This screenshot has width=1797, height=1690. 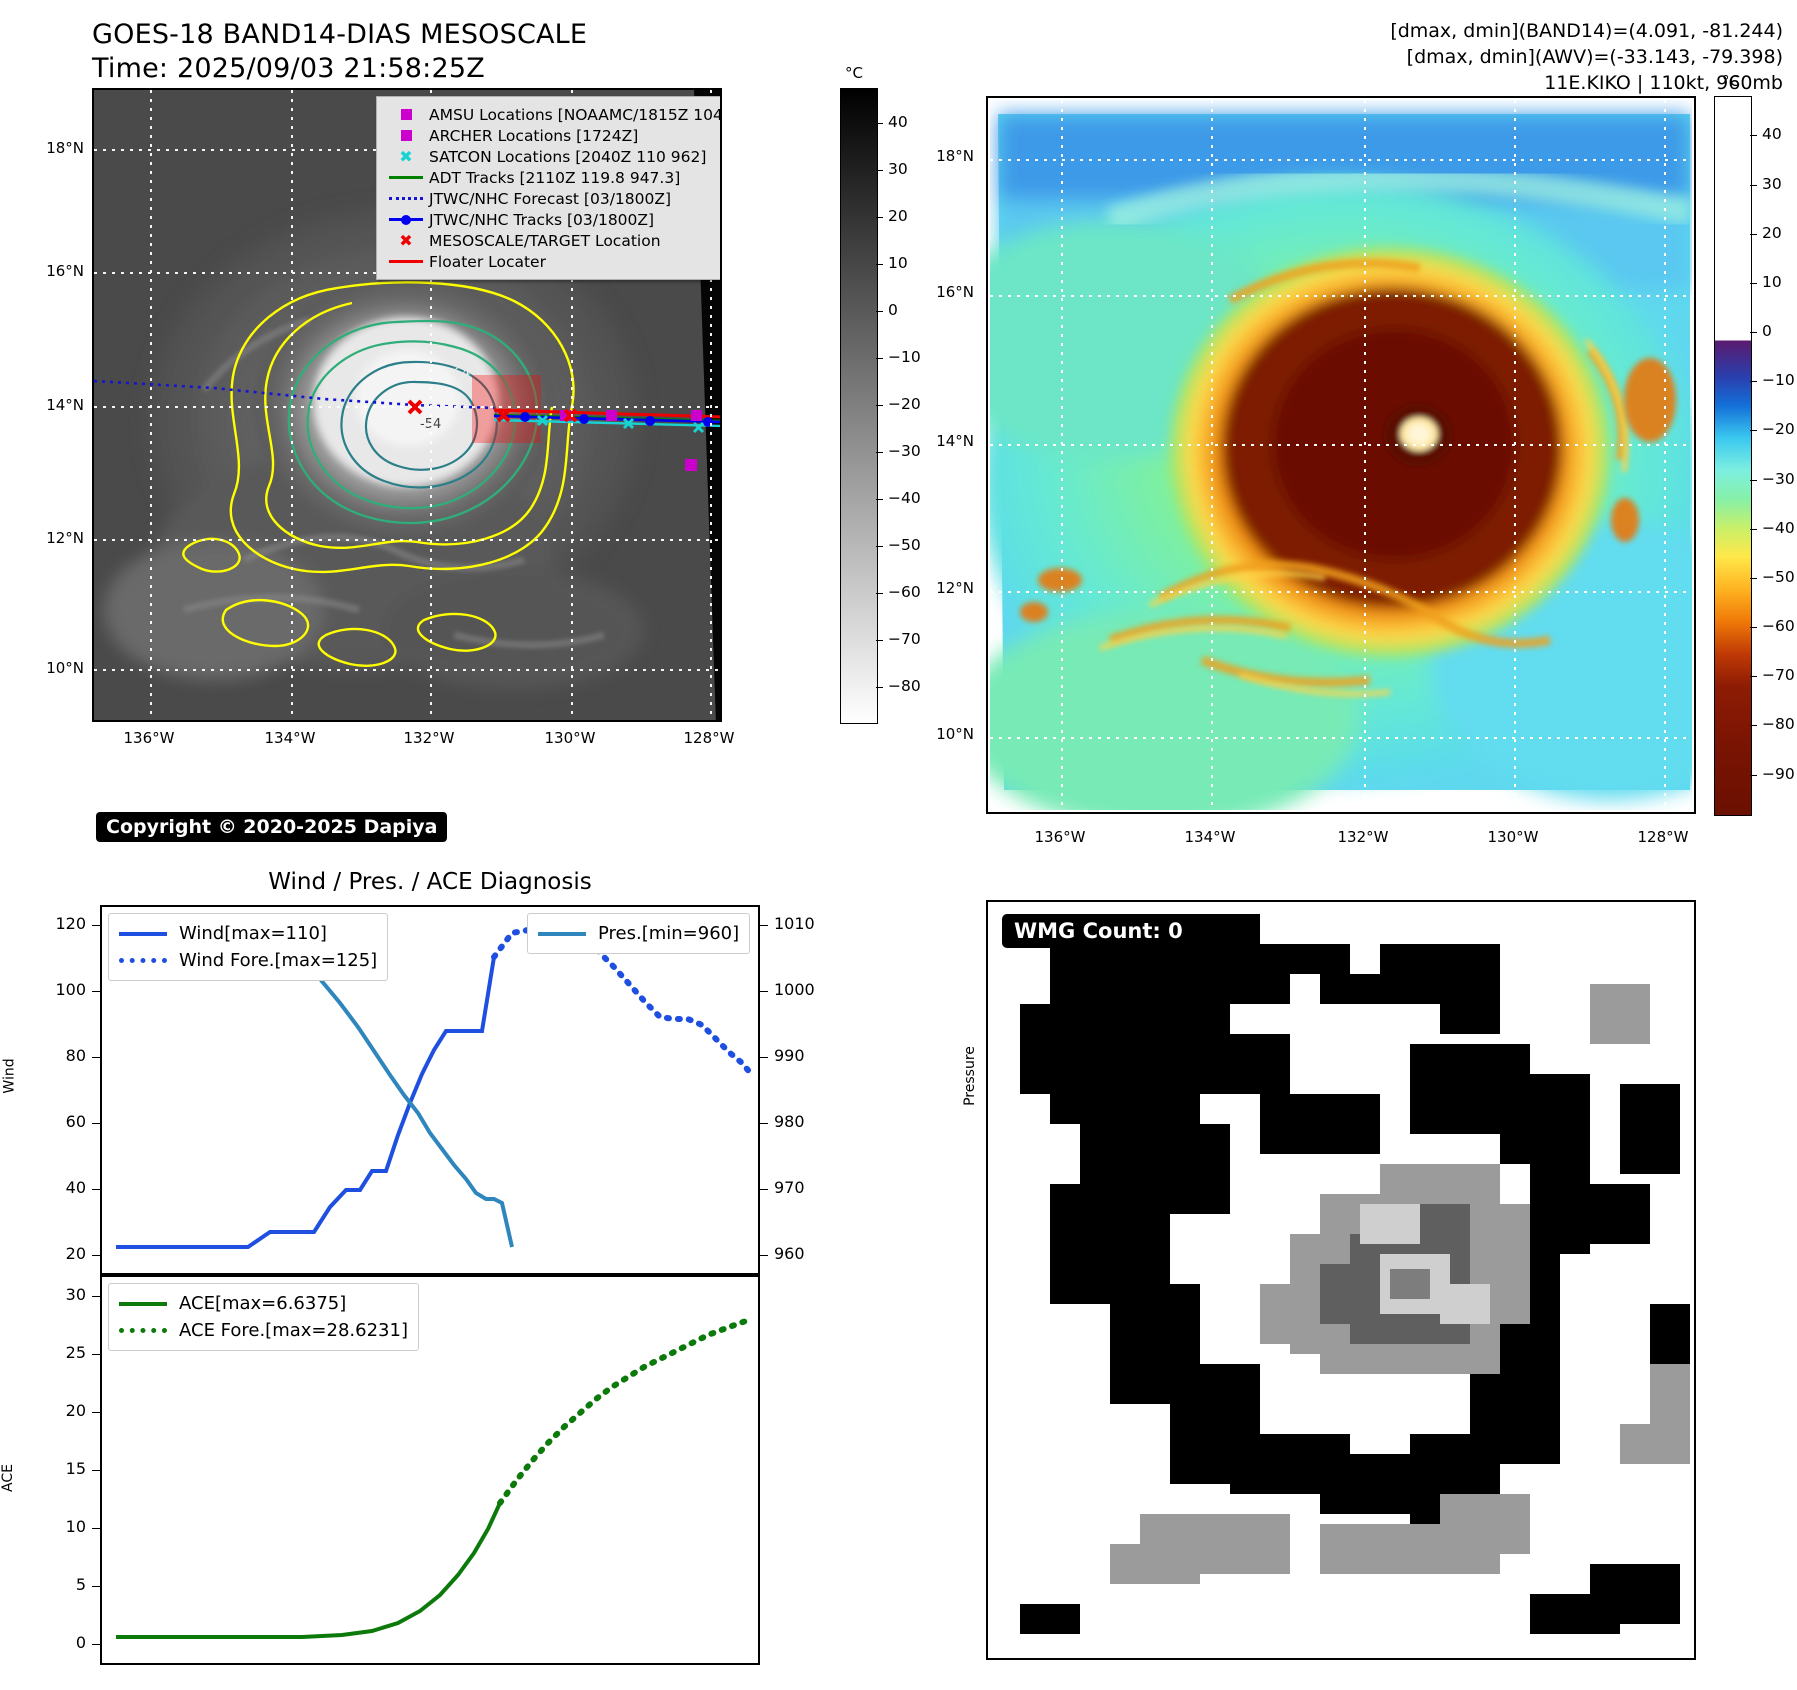 What do you see at coordinates (1663, 837) in the screenshot?
I see `lon-tick-right: 128°W` at bounding box center [1663, 837].